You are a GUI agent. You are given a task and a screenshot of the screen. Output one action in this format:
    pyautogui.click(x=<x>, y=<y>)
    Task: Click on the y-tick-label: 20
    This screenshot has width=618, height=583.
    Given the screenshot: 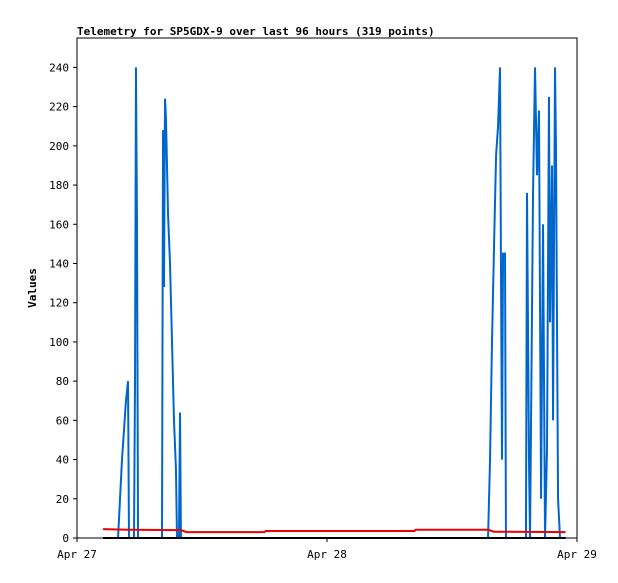 What is the action you would take?
    pyautogui.click(x=62, y=499)
    